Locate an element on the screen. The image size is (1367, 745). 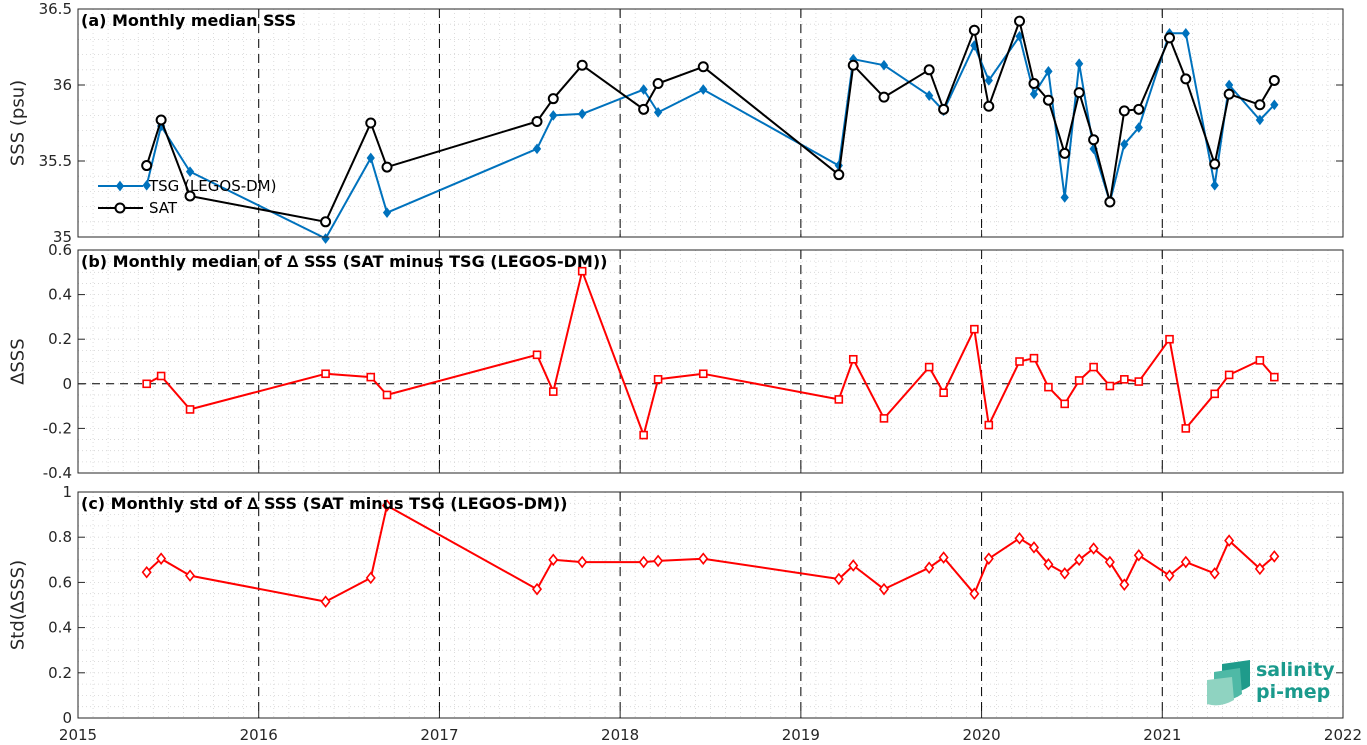
x-tick-label: 2021 is located at coordinates (1162, 735).